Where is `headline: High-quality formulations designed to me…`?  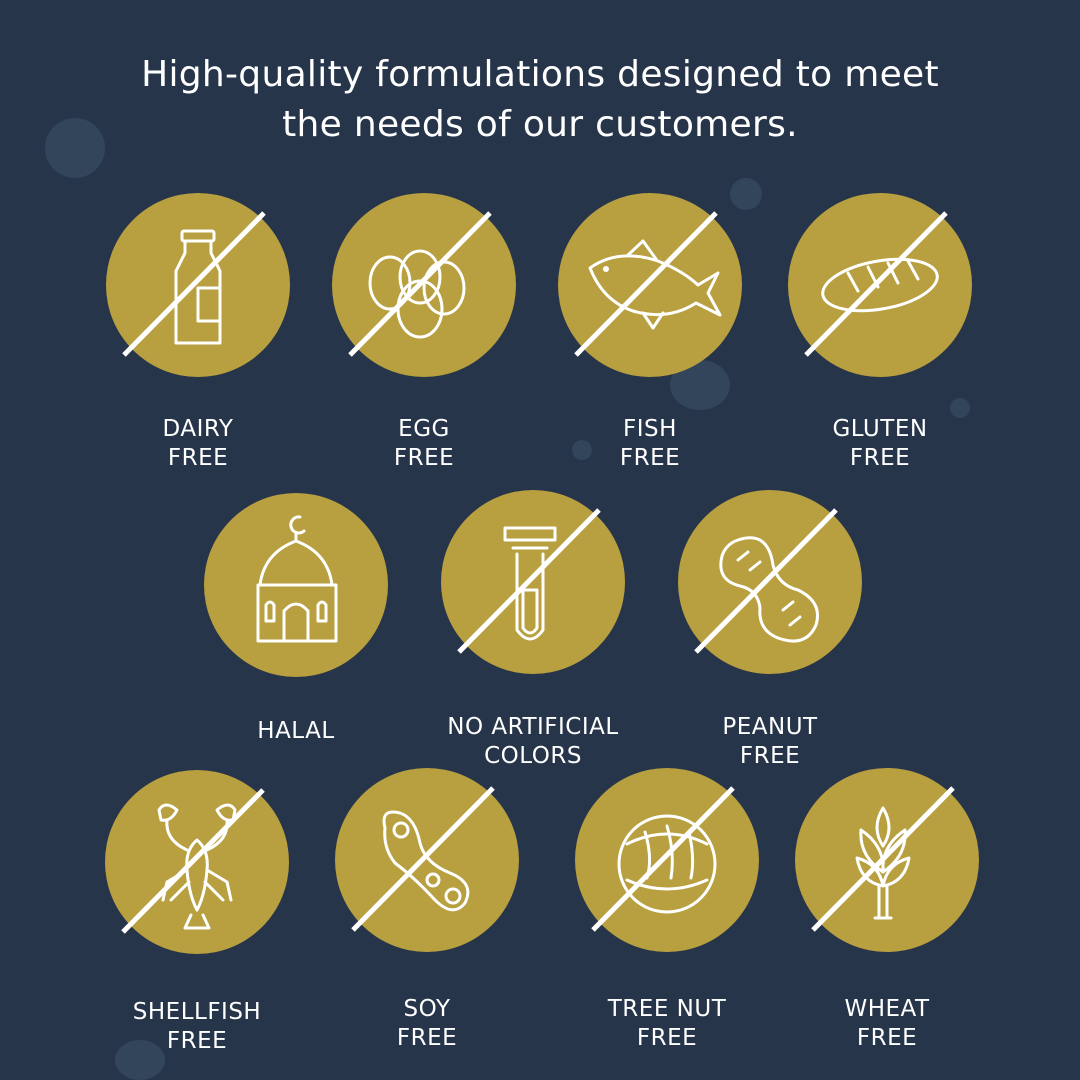
headline: High-quality formulations designed to me… is located at coordinates (540, 100).